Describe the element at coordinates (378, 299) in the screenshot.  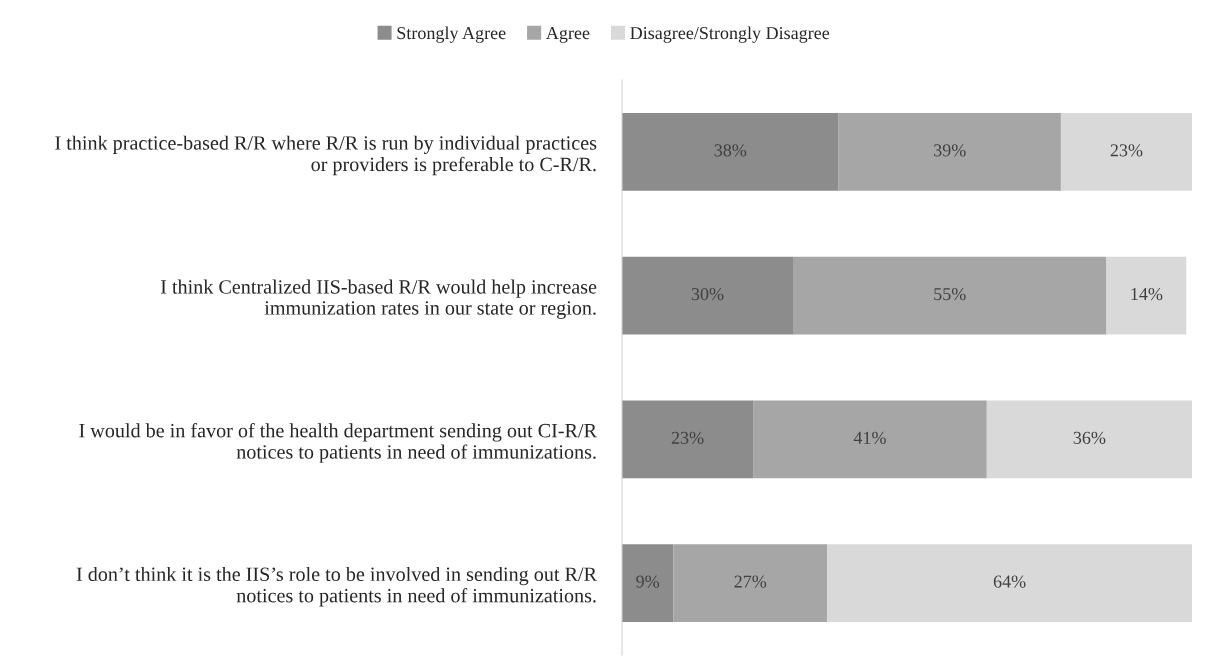
I see `y-tick-label: I think Centralized IIS-based R/R would help increase immunization rates in our state or region.` at that location.